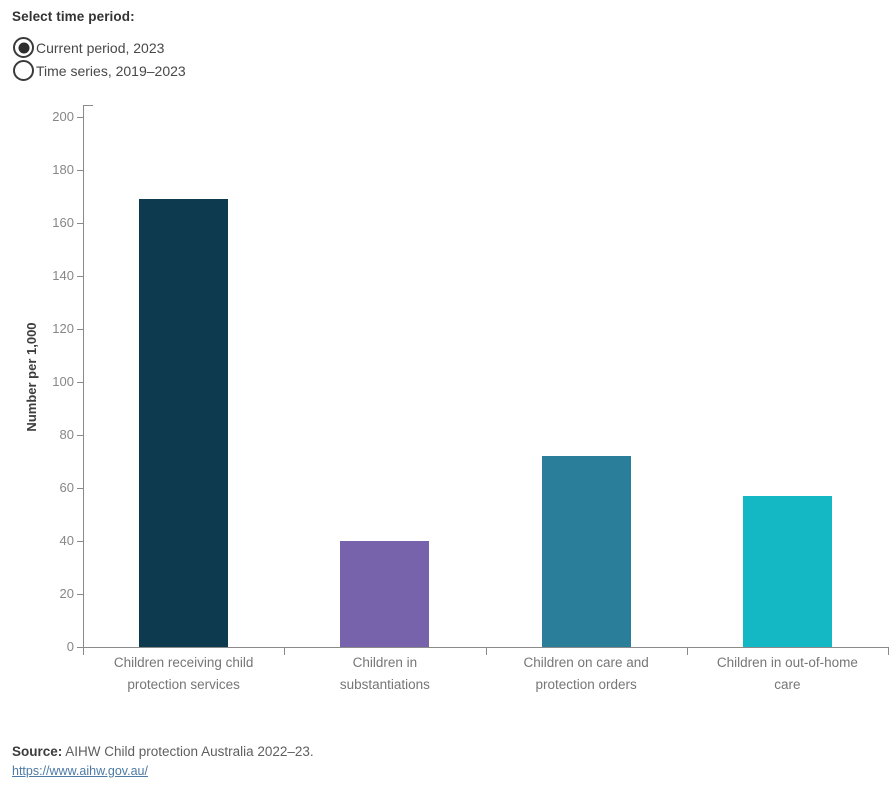  Describe the element at coordinates (83, 376) in the screenshot. I see `y-axis-line` at that location.